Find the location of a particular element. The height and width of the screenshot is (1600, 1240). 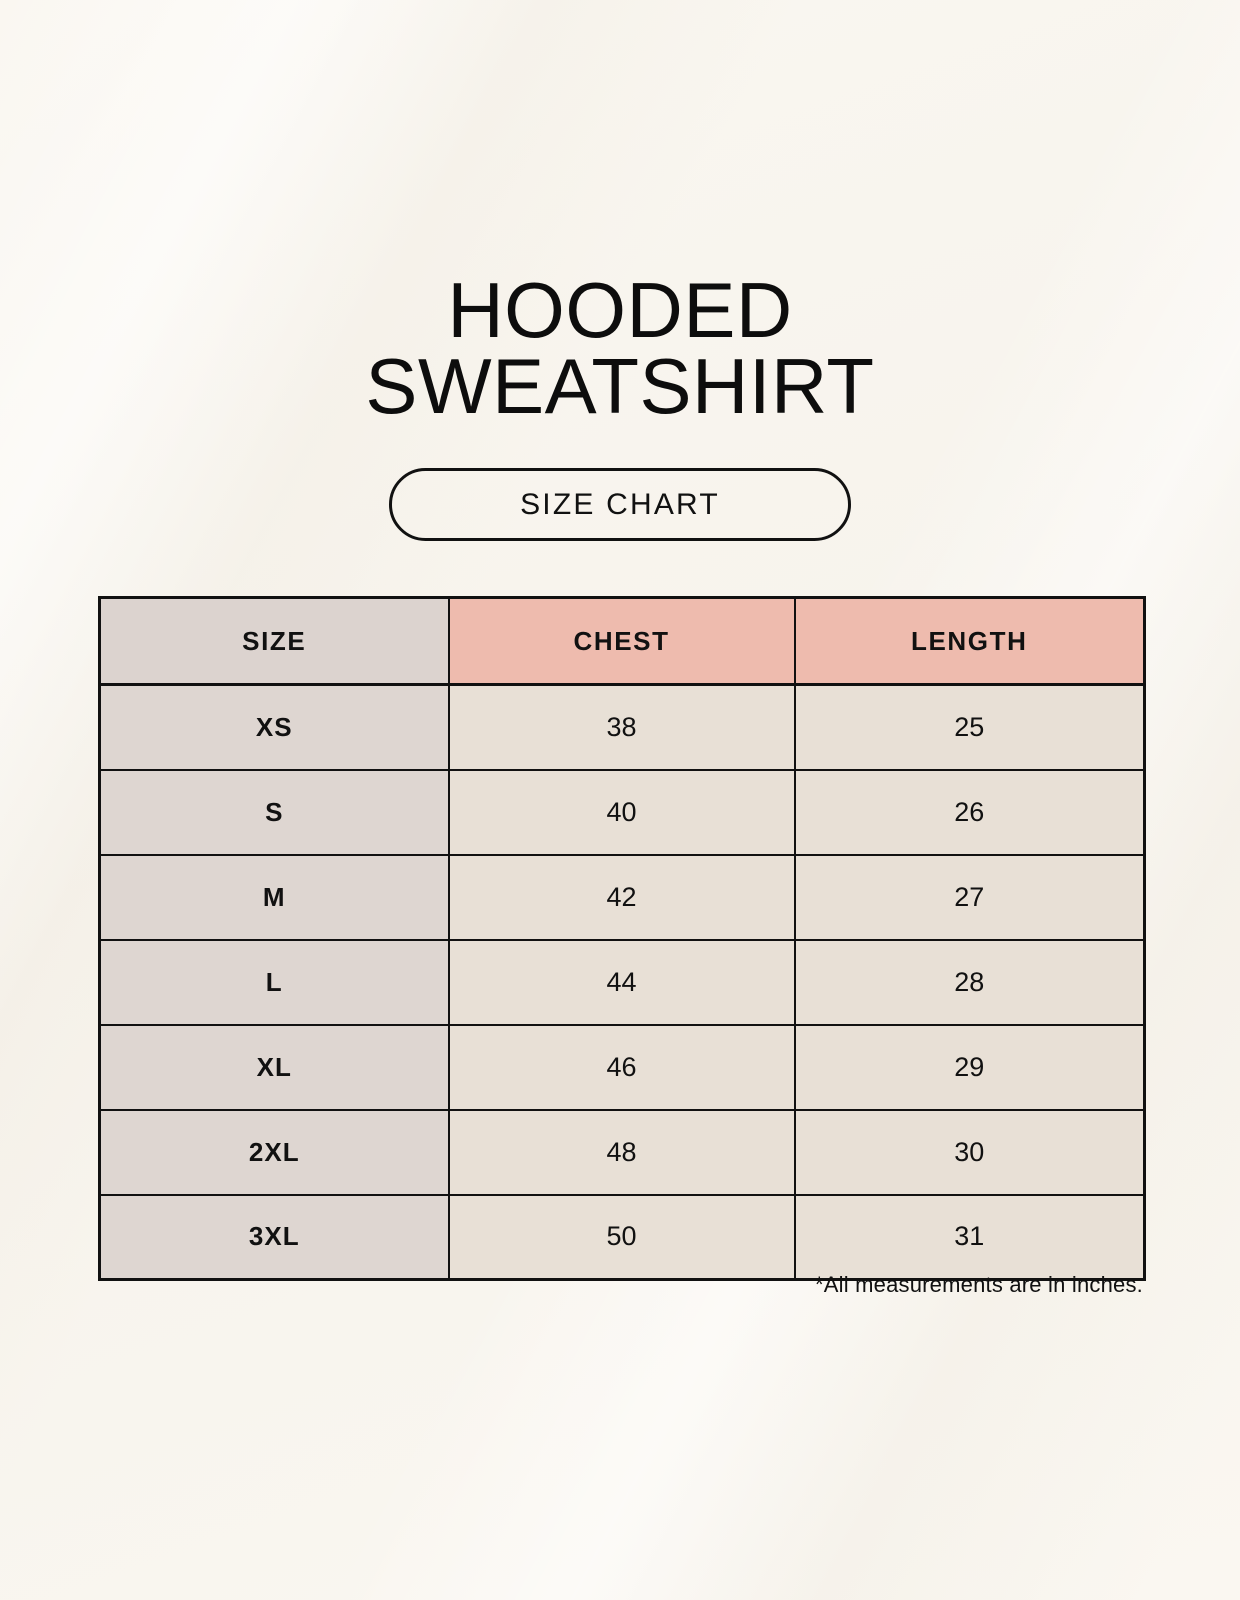

table-row: M 42 27 is located at coordinates (622, 897).